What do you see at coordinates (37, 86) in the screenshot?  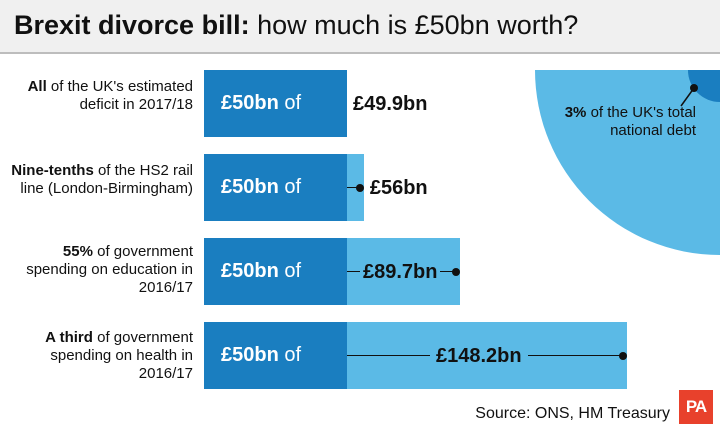 I see `row-label-bold: All` at bounding box center [37, 86].